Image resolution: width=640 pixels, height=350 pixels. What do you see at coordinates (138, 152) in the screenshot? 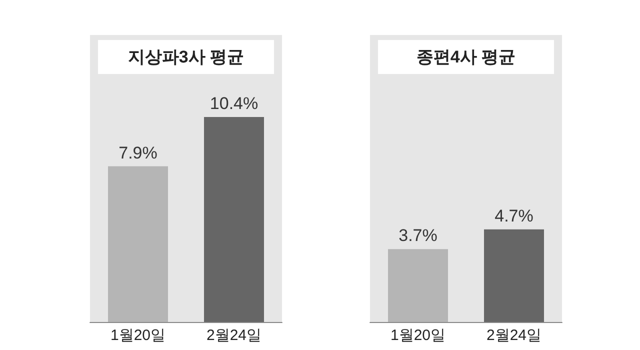
I see `data-label: 7.9%` at bounding box center [138, 152].